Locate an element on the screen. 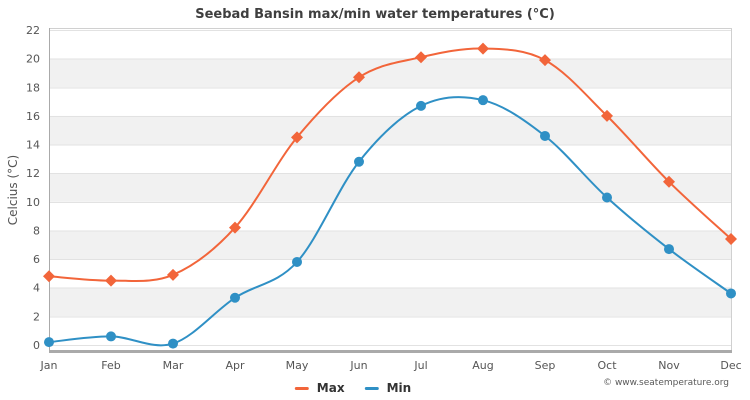 This screenshot has width=750, height=400. y-tick-label: 8 is located at coordinates (36, 230).